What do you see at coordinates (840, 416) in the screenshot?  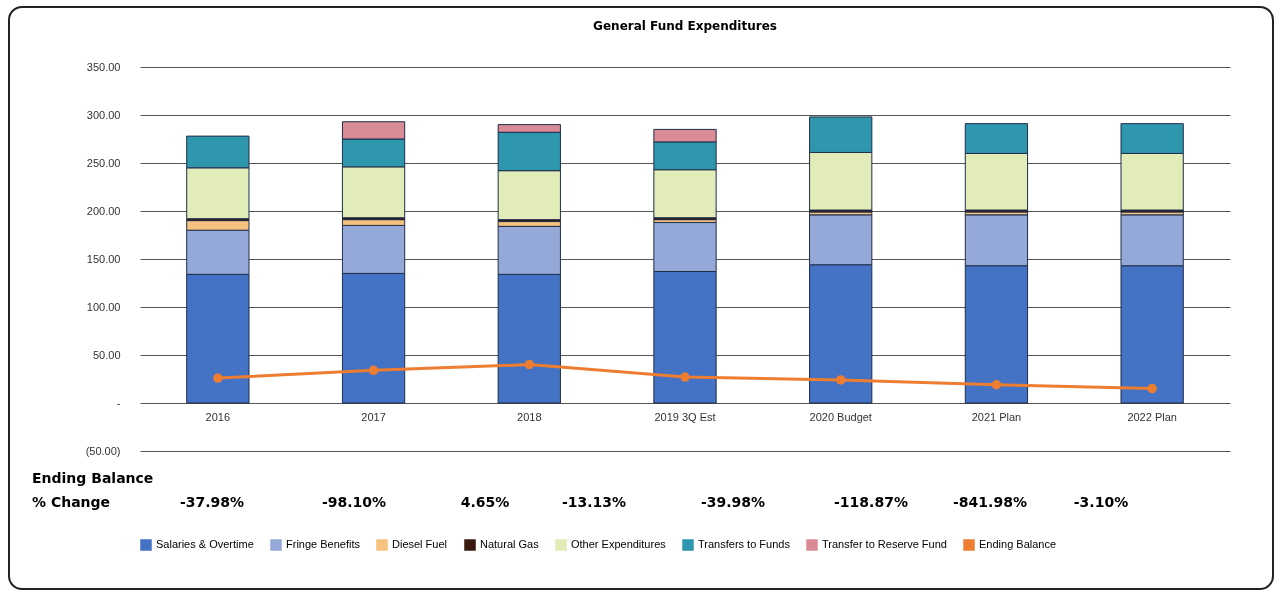 I see `x-tick-label: 2020 Budget` at bounding box center [840, 416].